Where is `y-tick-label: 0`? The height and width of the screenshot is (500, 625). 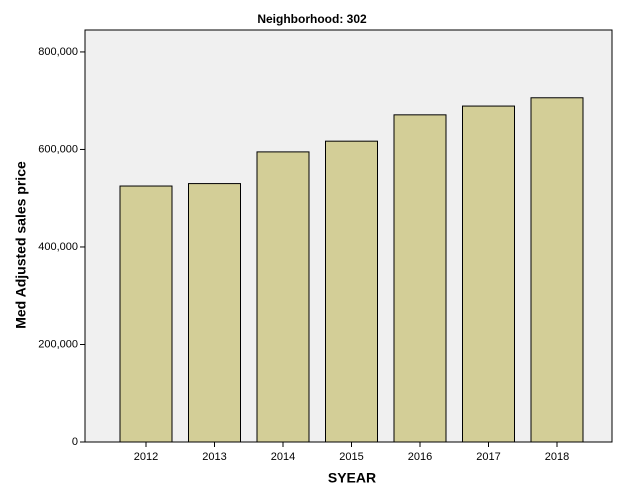
y-tick-label: 0 is located at coordinates (75, 442).